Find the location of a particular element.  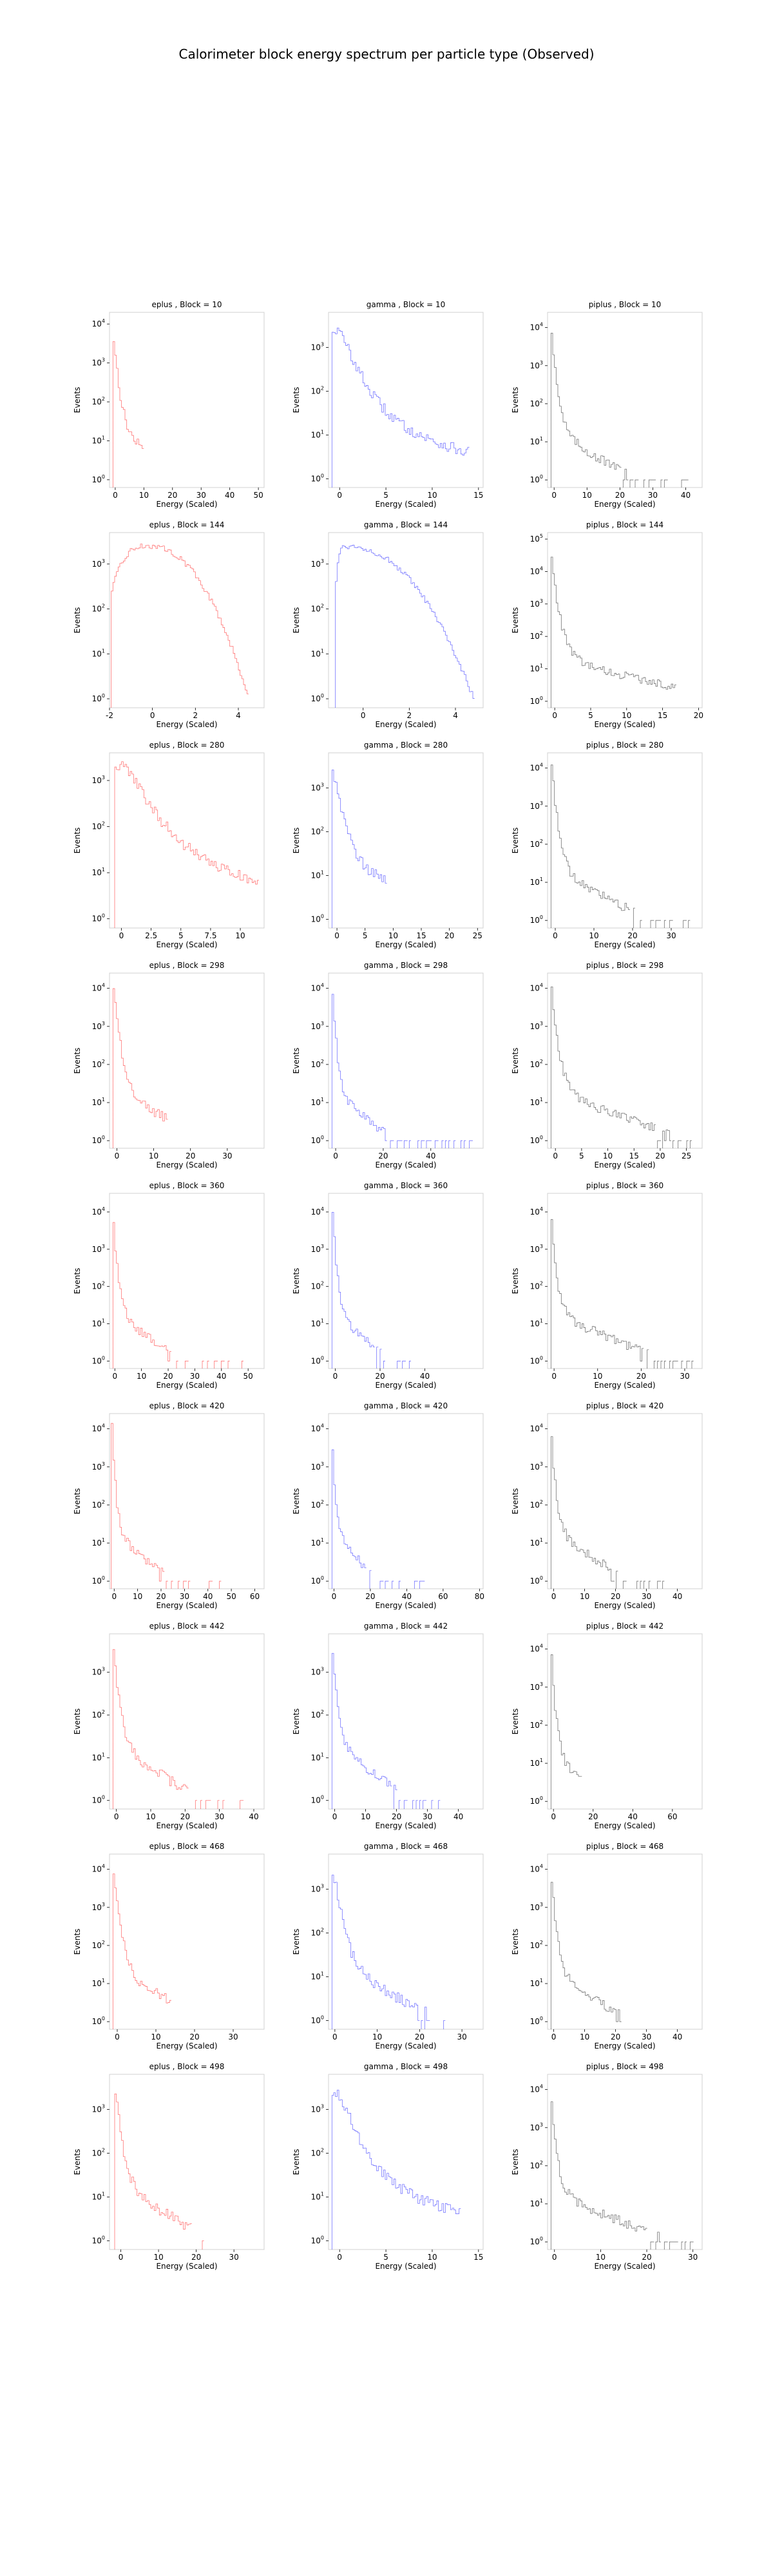

panel-title: gamma , Block = 420 is located at coordinates (406, 1405).